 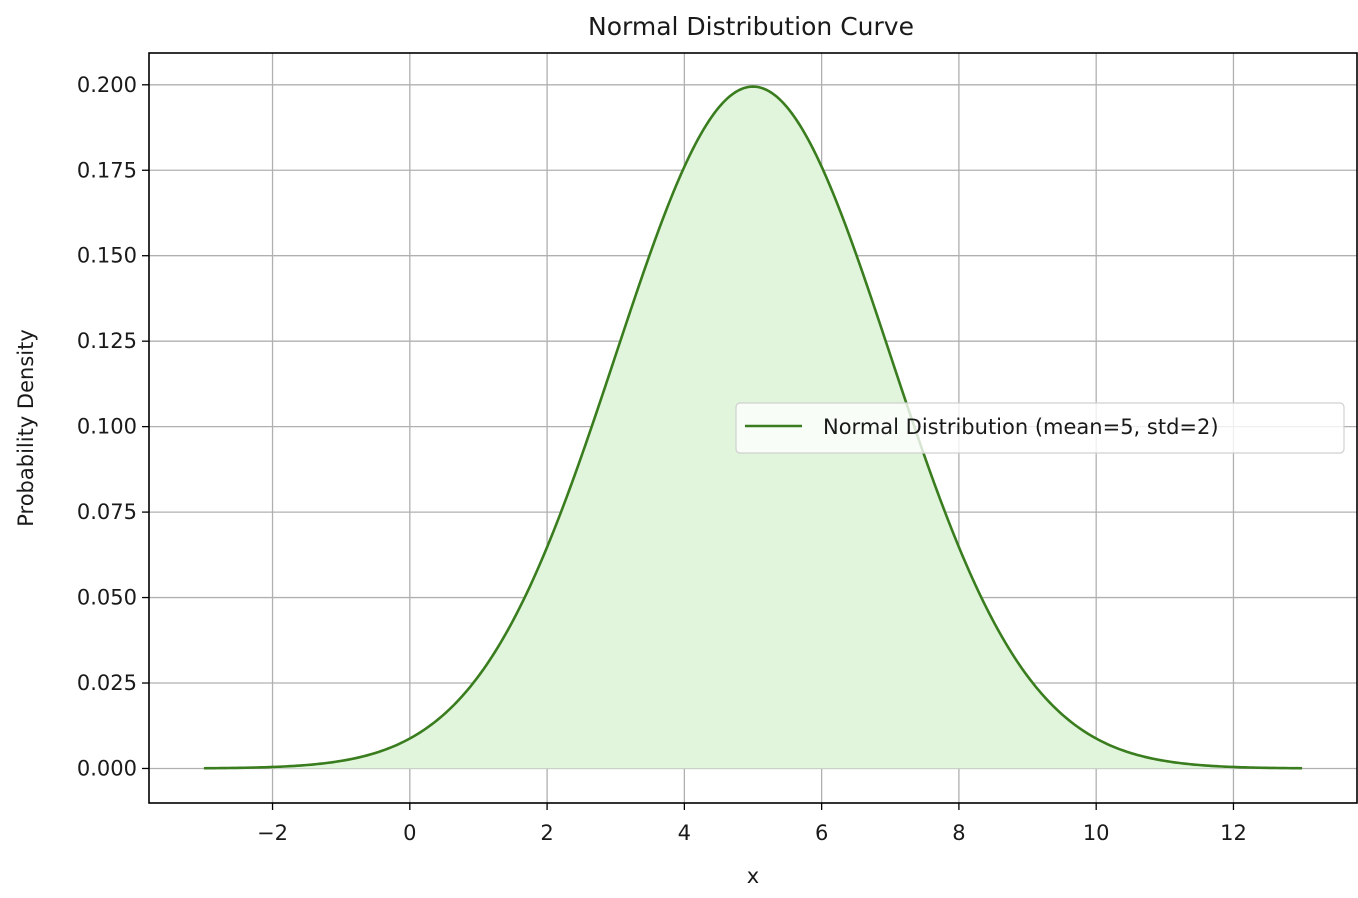 I want to click on legend-entry-label: Normal Distribution (mean=5, std=2), so click(x=1021, y=427).